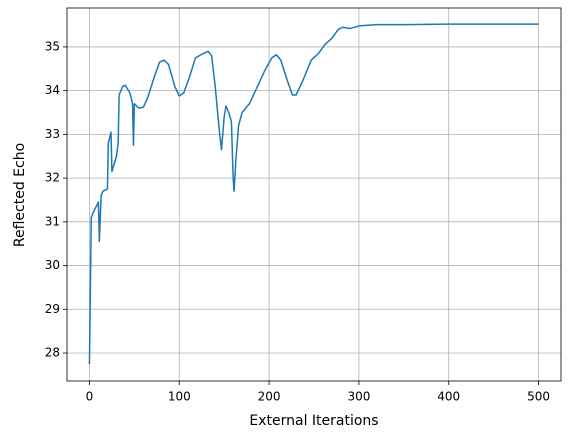  What do you see at coordinates (52, 309) in the screenshot?
I see `y-tick-label: 29` at bounding box center [52, 309].